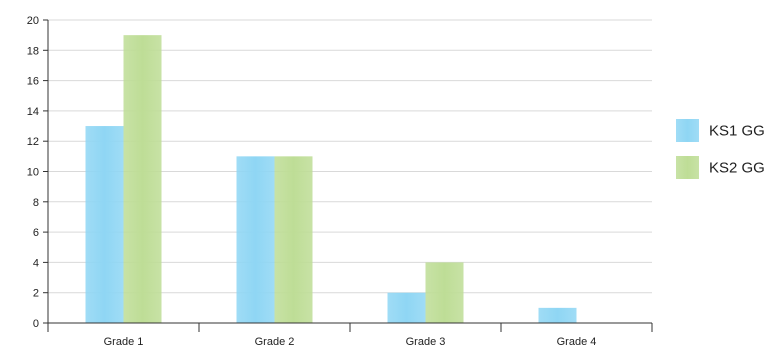 The image size is (780, 346). What do you see at coordinates (33, 51) in the screenshot?
I see `y-tick-label-18: 18` at bounding box center [33, 51].